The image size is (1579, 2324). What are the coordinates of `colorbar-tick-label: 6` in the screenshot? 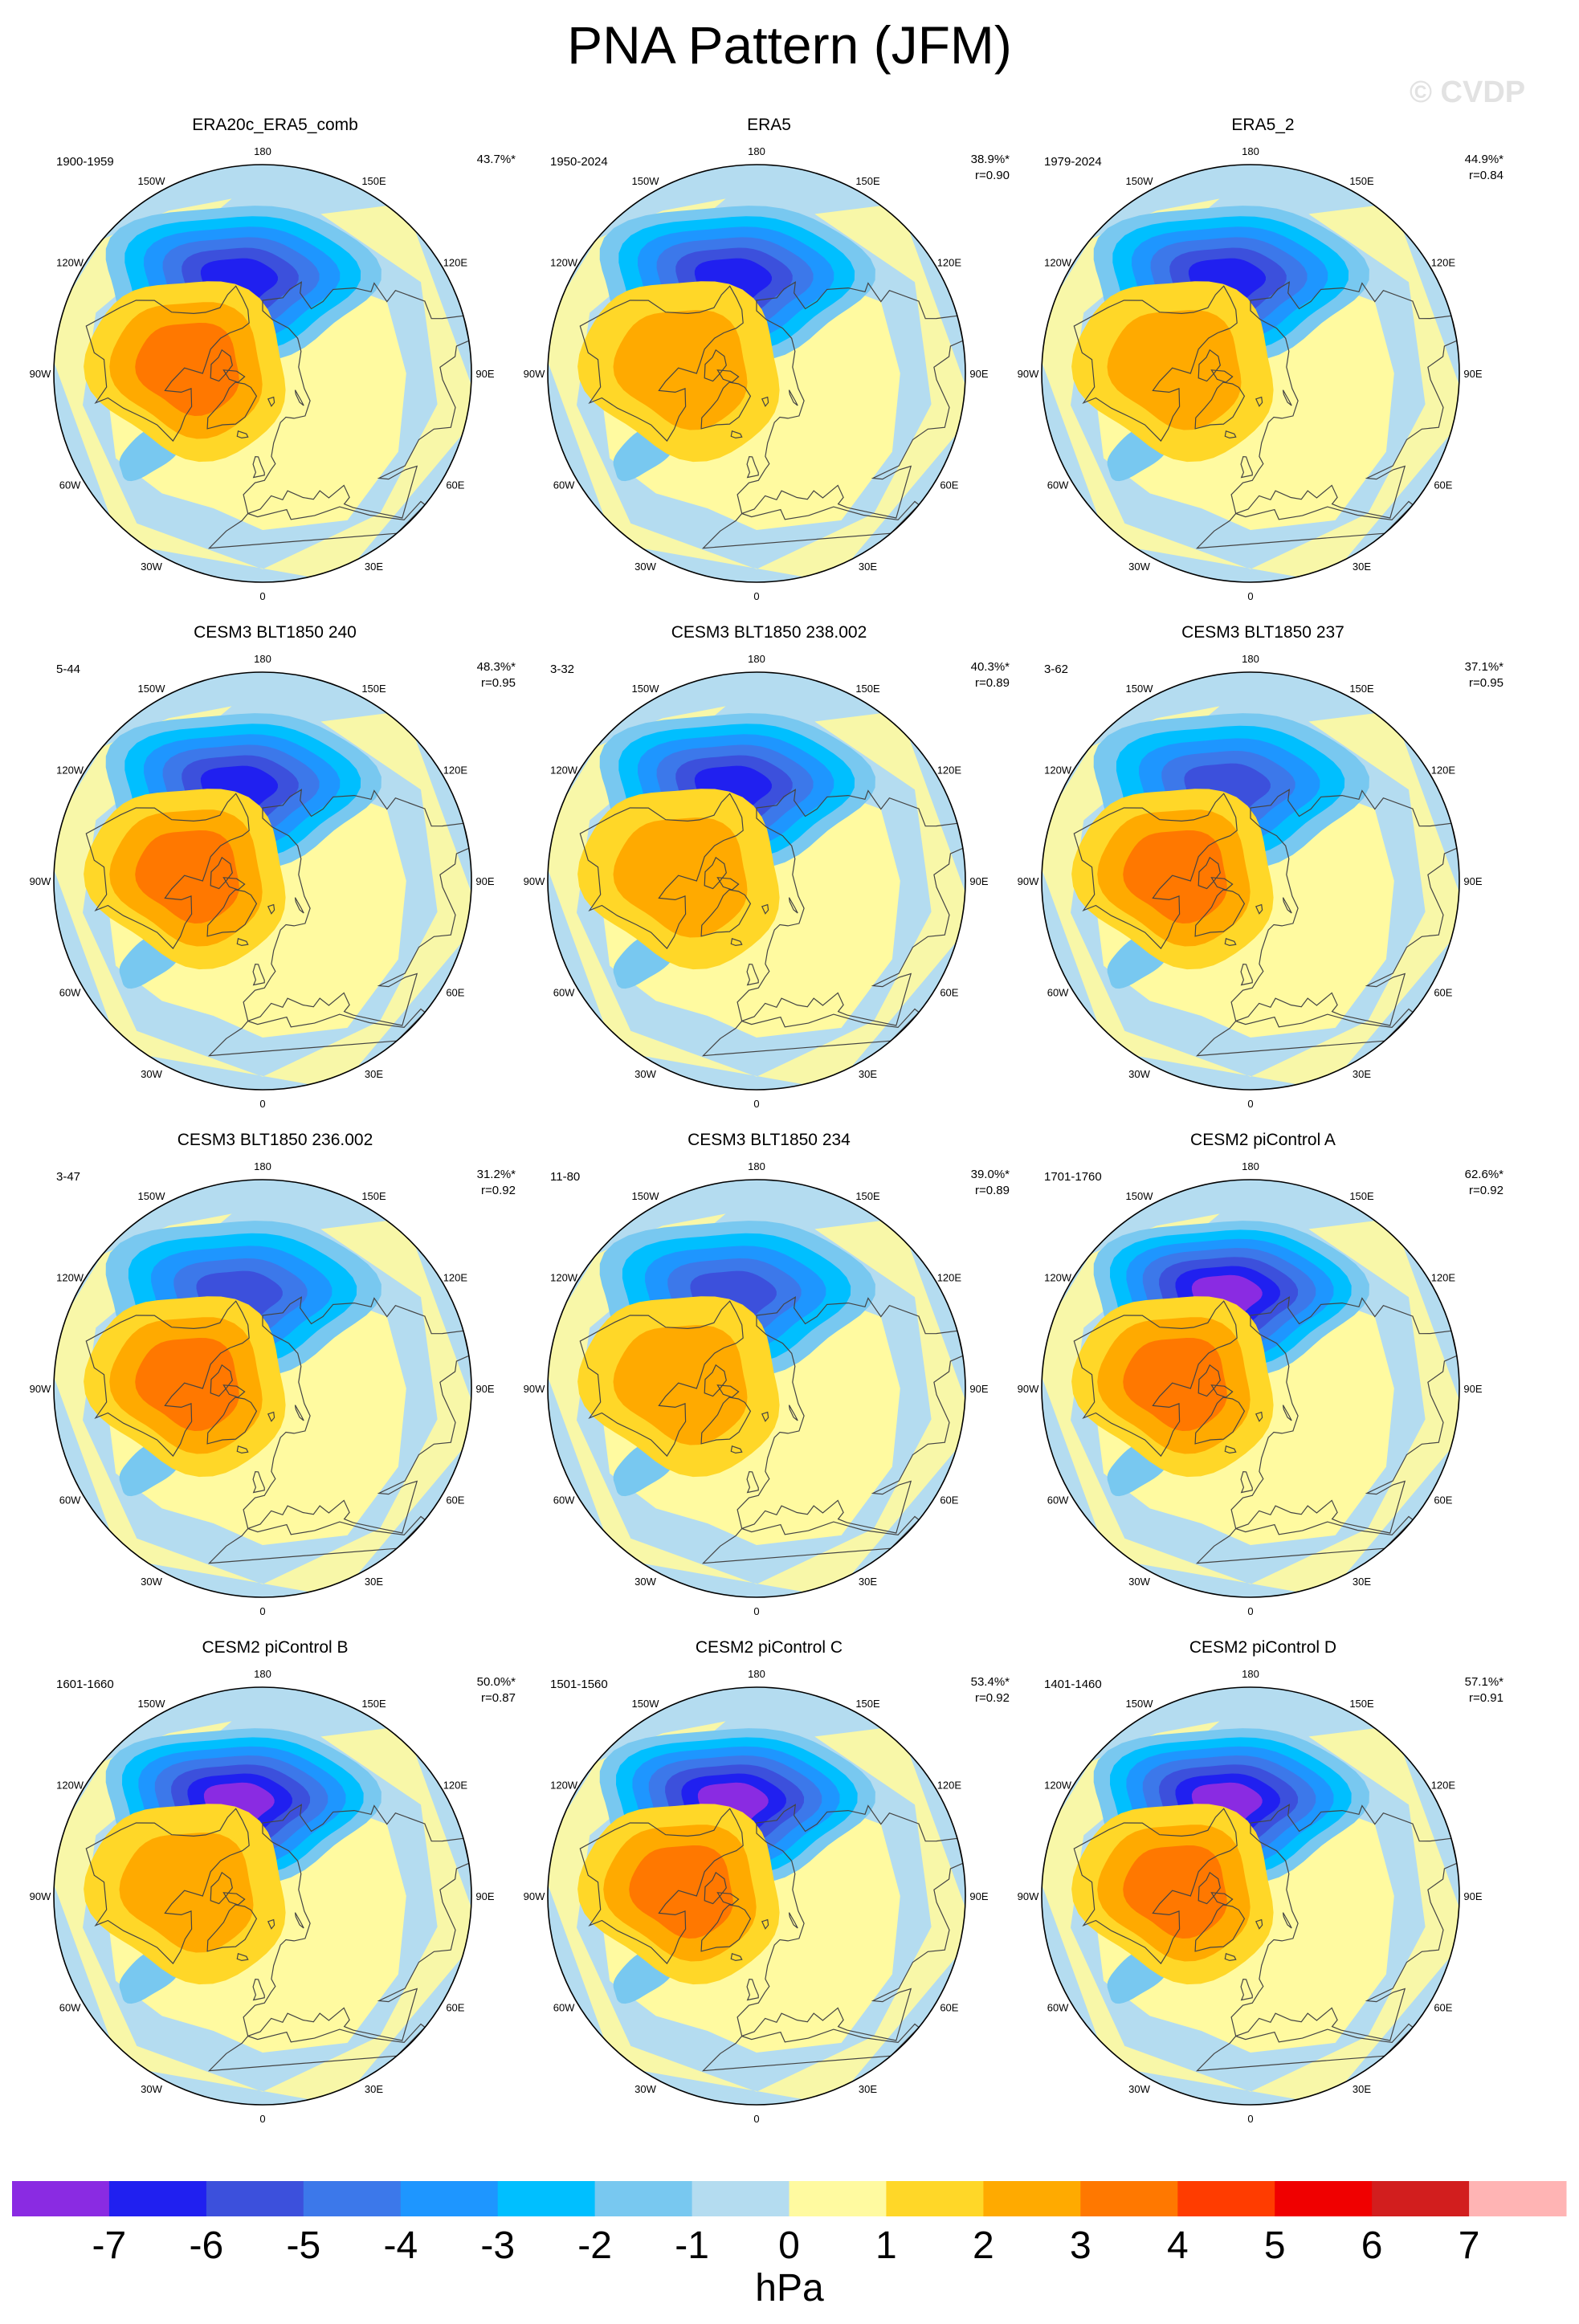 It's located at (1372, 2246).